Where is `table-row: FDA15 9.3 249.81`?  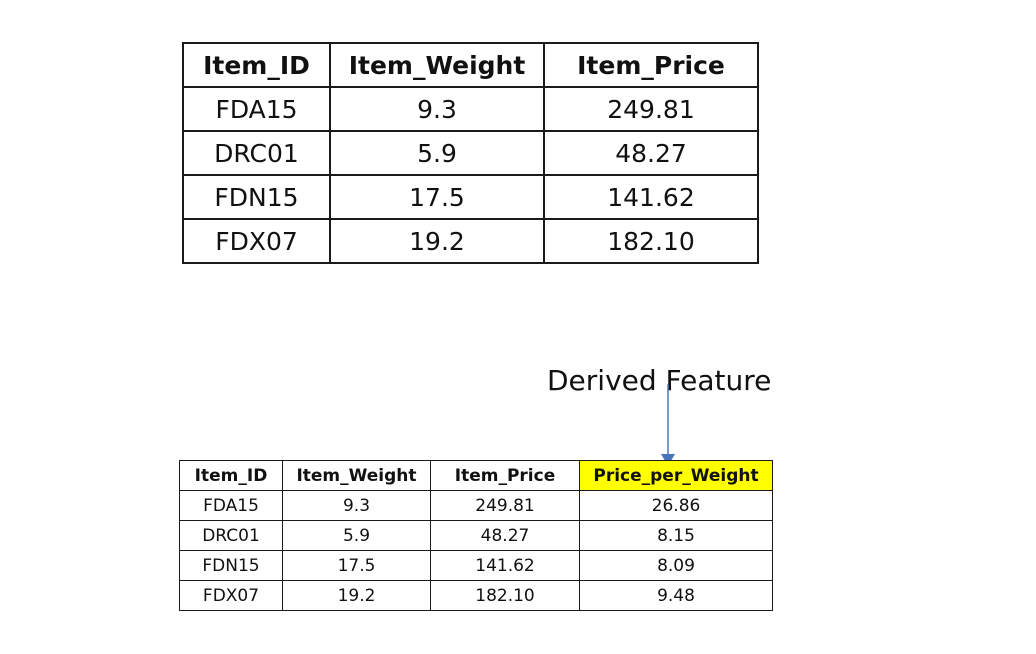
table-row: FDA15 9.3 249.81 is located at coordinates (470, 109).